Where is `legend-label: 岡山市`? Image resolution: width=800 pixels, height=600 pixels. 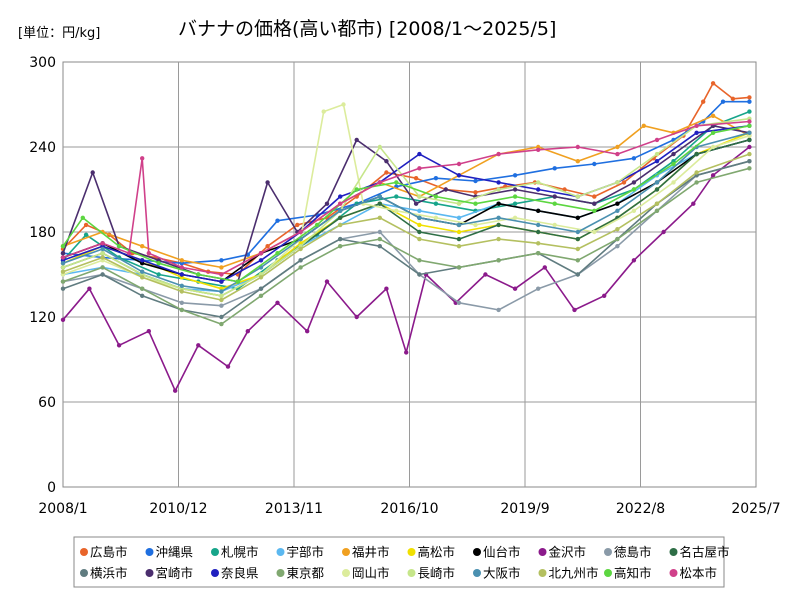
legend-label: 岡山市 is located at coordinates (371, 573).